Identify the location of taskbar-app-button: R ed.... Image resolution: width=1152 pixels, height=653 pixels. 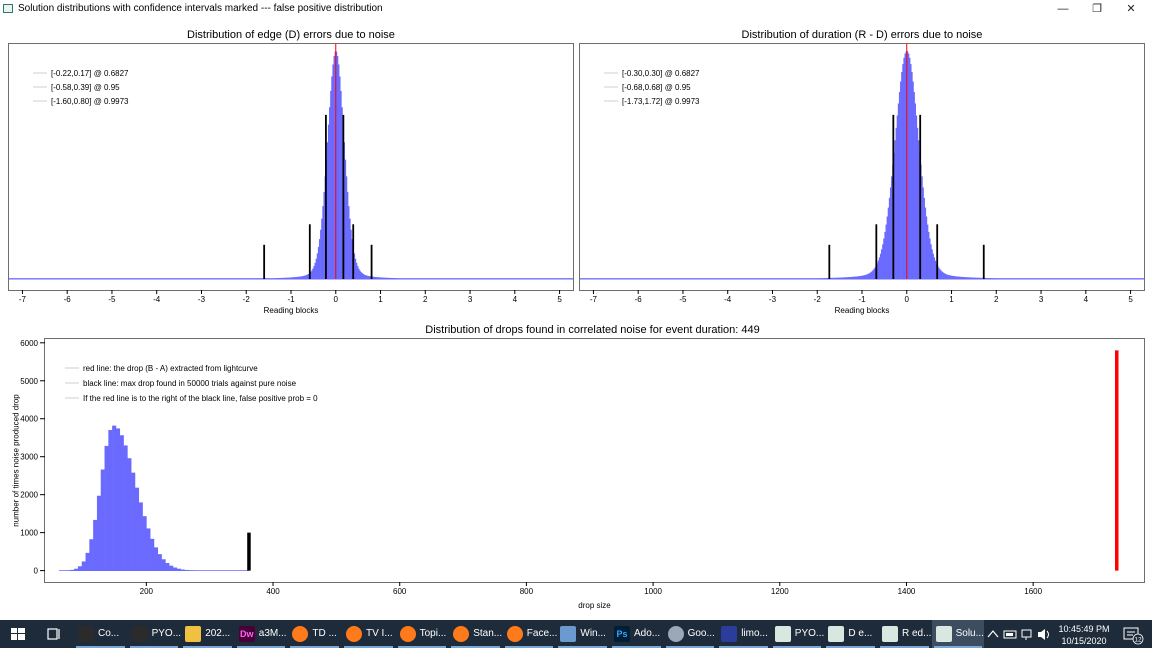
(904, 634).